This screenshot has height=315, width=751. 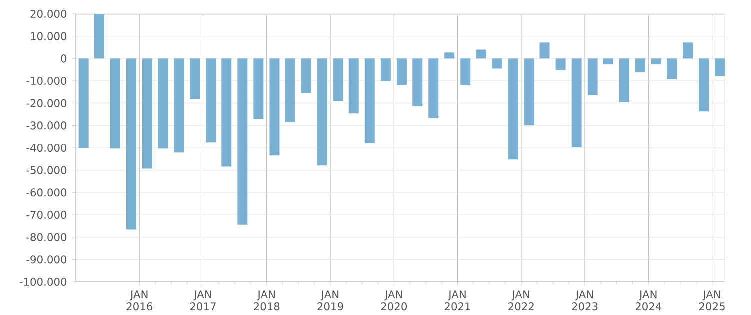 What do you see at coordinates (46, 126) in the screenshot?
I see `y-tick-label: -30.000` at bounding box center [46, 126].